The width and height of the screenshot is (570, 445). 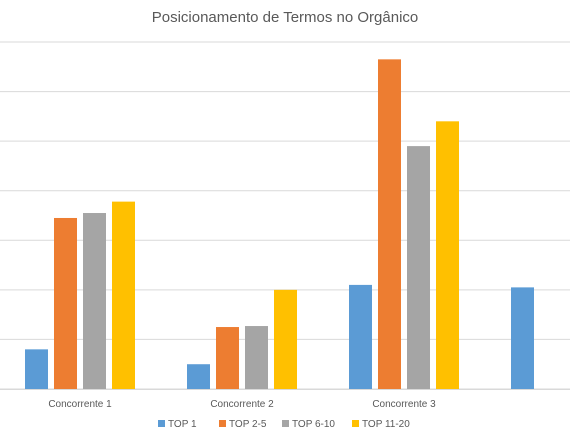 I want to click on legend-item: TOP 1, so click(x=177, y=424).